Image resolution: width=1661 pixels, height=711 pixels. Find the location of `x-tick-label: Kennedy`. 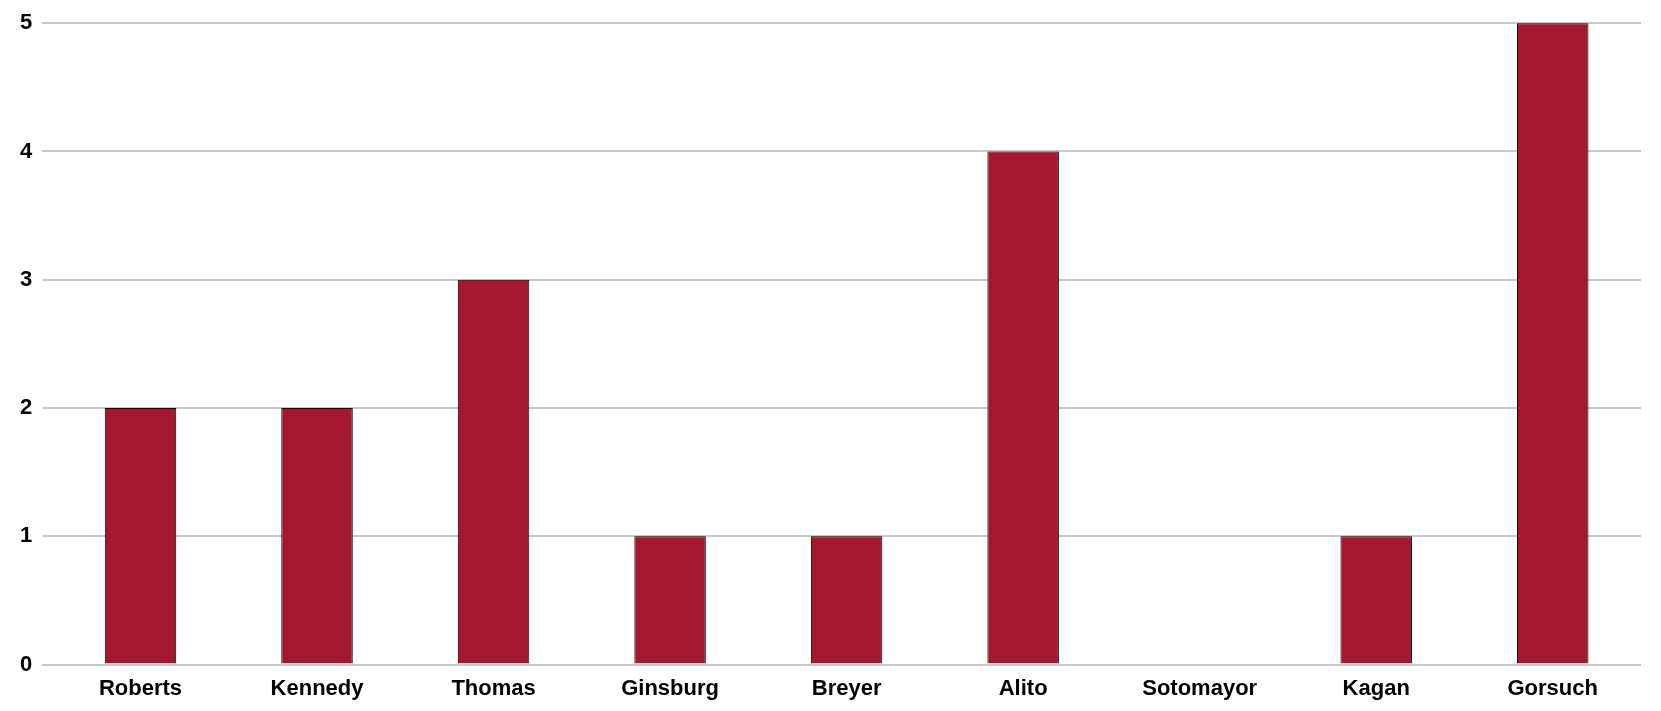

x-tick-label: Kennedy is located at coordinates (317, 687).